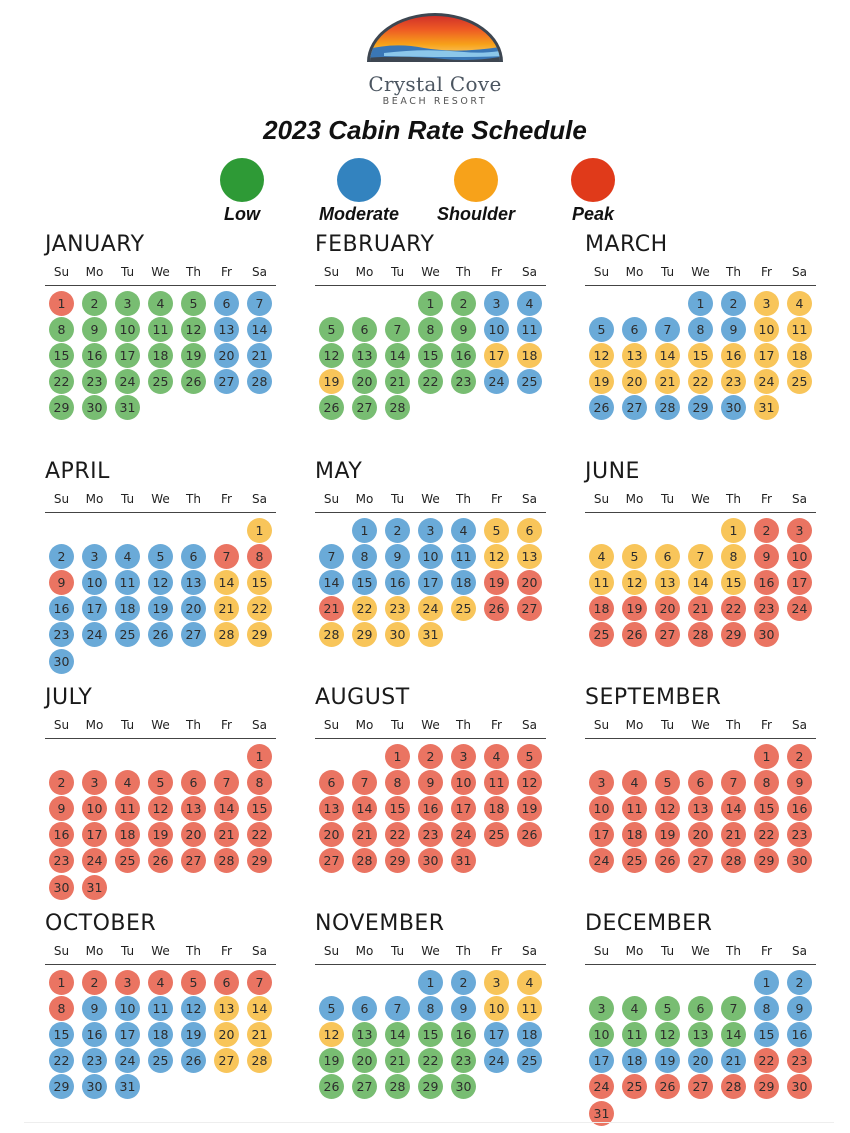 The height and width of the screenshot is (1133, 850). Describe the element at coordinates (601, 782) in the screenshot. I see `day-cell: 3` at that location.